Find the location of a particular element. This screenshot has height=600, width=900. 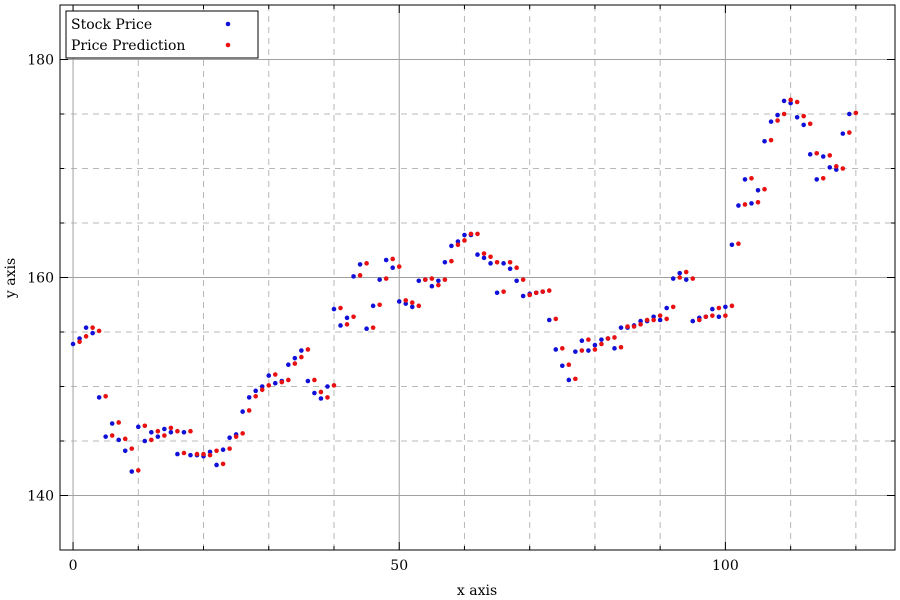

legend-label-price-prediction: Price Prediction is located at coordinates (128, 46).